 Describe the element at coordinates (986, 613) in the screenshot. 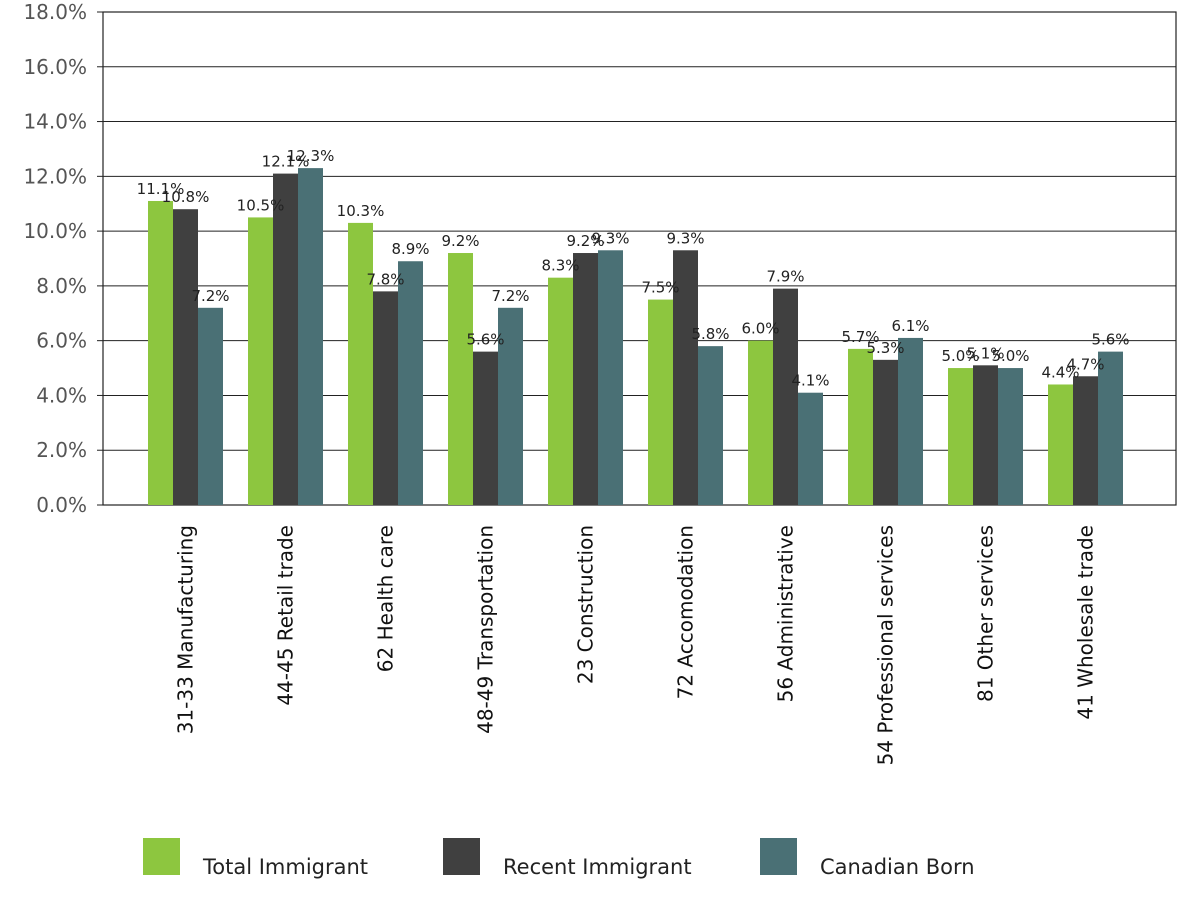

I see `x-category-label: 81 Other services` at that location.